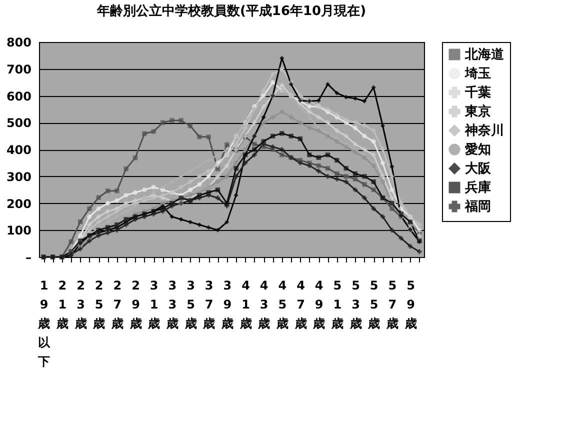 This screenshot has height=438, width=587. Describe the element at coordinates (484, 130) in the screenshot. I see `legend-label: 神奈川` at that location.